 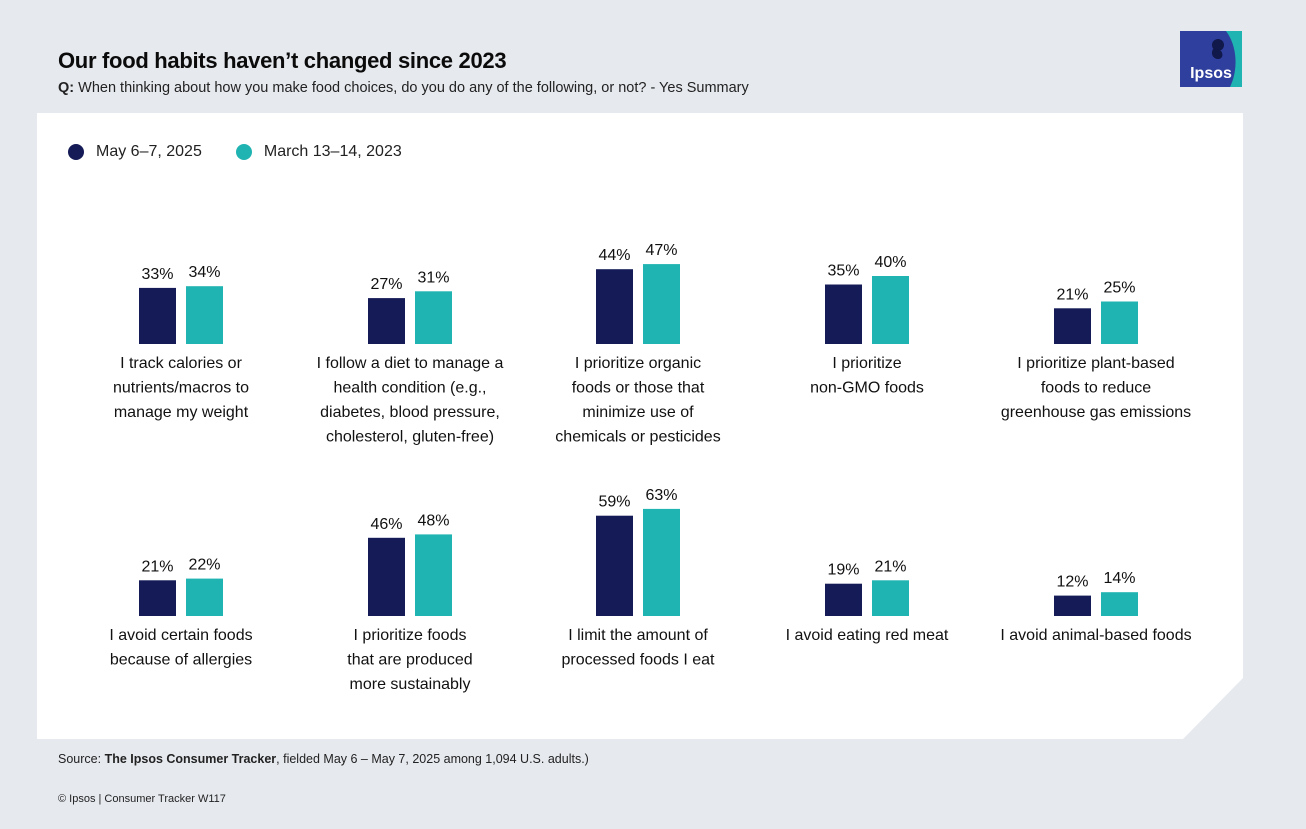 I want to click on bar-5-2025, so click(x=1072, y=326).